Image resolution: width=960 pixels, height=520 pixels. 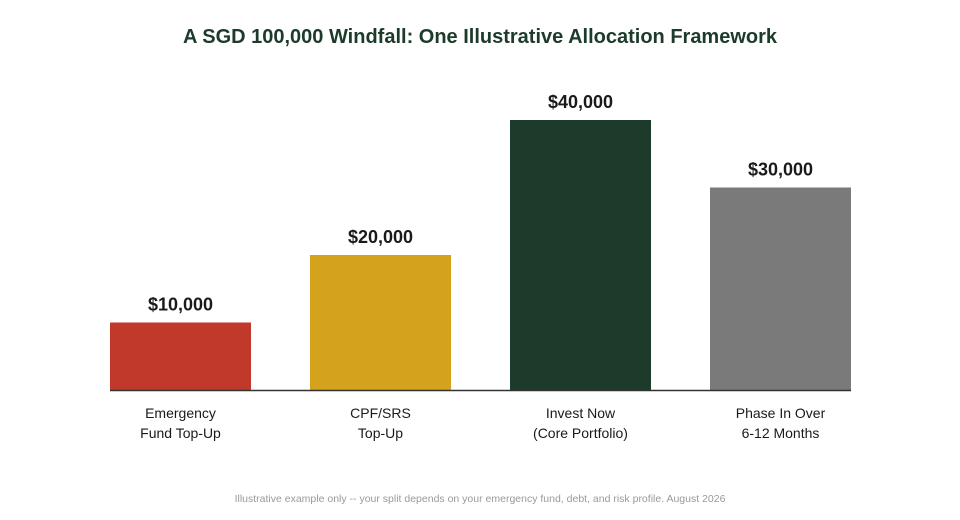 I want to click on data-label-4: $30,000, so click(x=780, y=170).